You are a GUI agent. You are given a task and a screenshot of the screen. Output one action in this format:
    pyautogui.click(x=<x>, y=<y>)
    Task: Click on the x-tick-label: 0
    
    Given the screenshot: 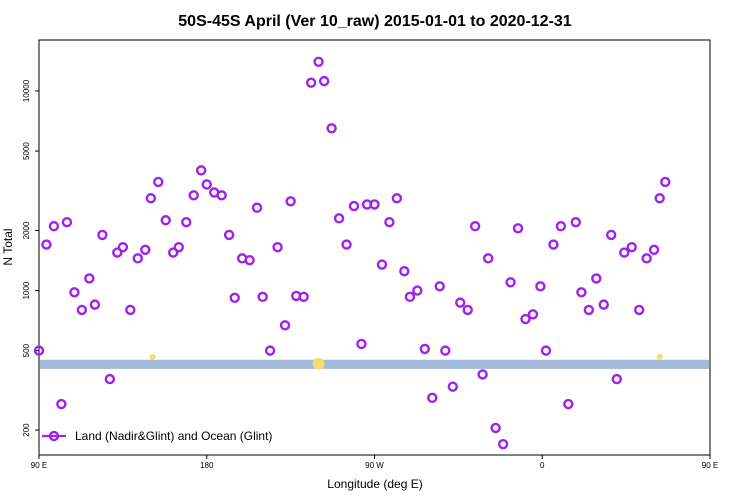 What is the action you would take?
    pyautogui.click(x=542, y=465)
    